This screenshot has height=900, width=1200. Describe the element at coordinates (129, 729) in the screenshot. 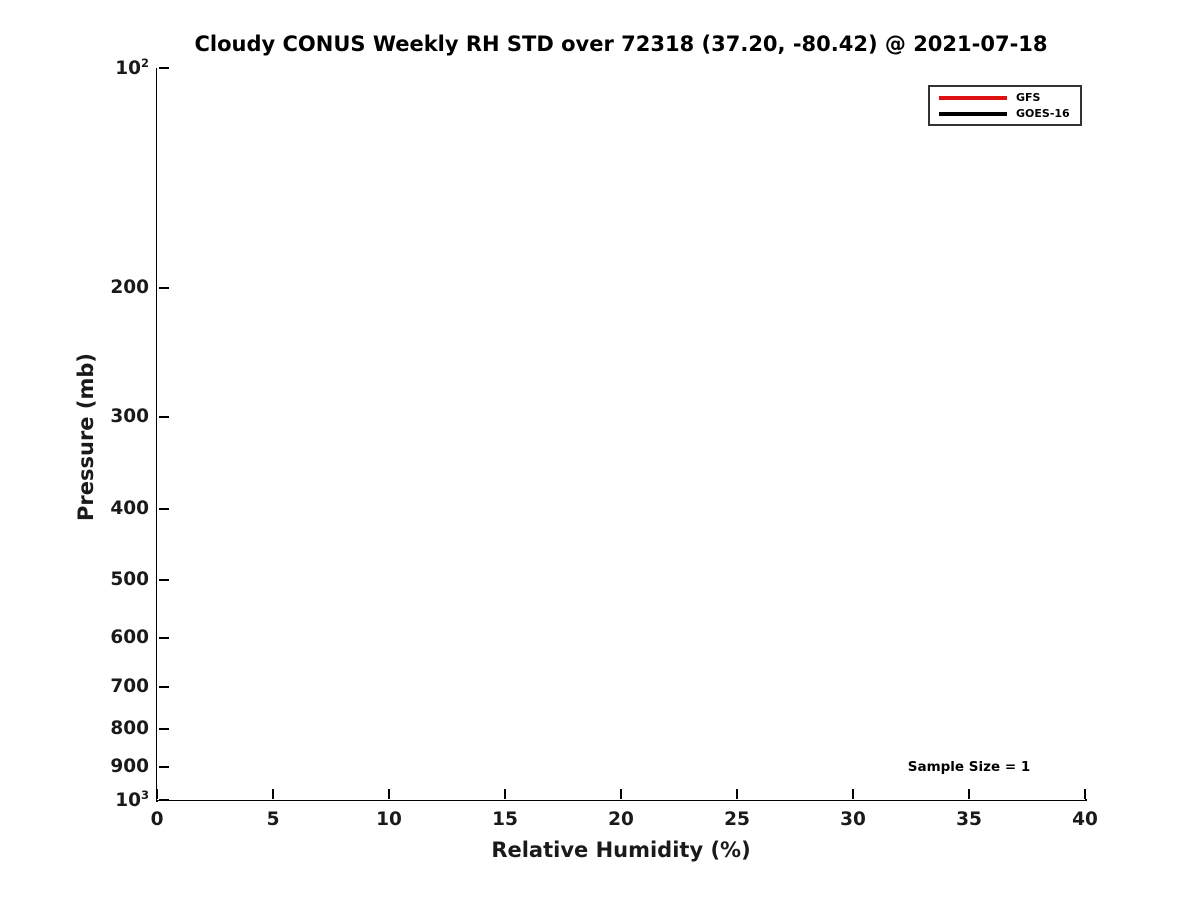

I see `y-tick-label: 800` at that location.